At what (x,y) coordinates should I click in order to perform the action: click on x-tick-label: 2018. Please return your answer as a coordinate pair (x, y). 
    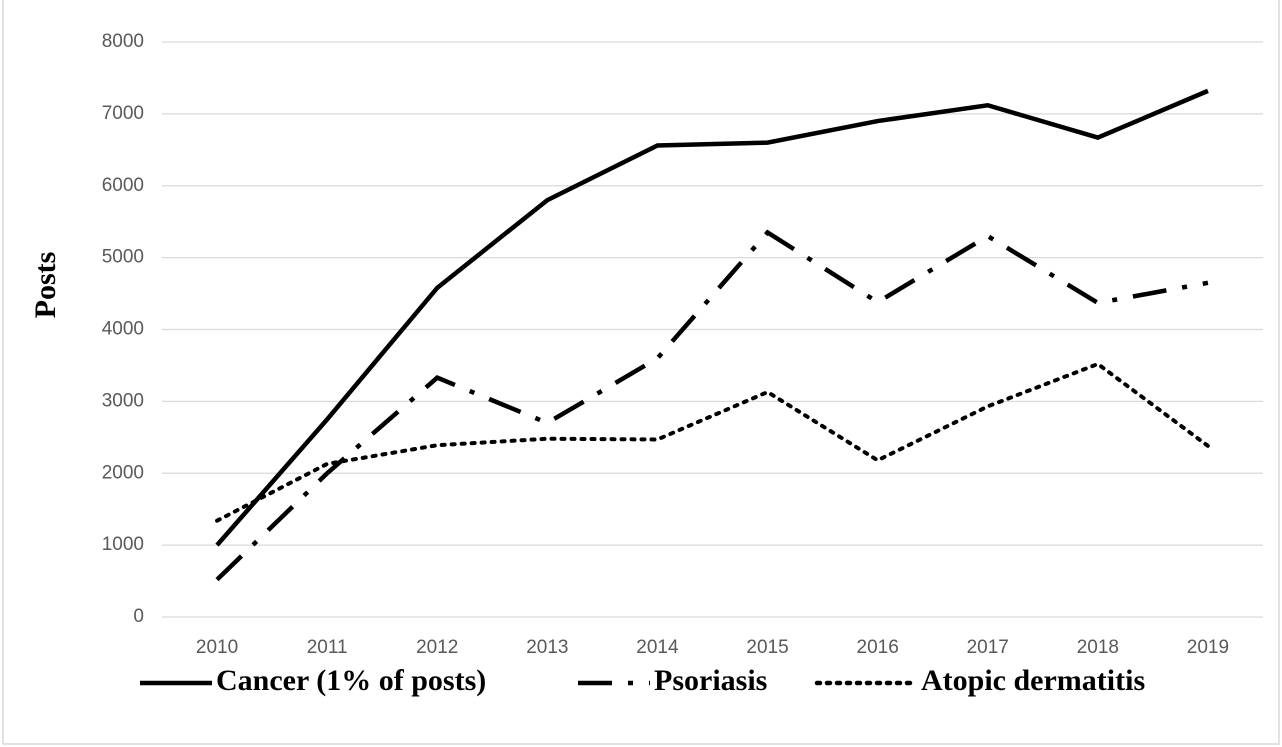
    Looking at the image, I should click on (1098, 647).